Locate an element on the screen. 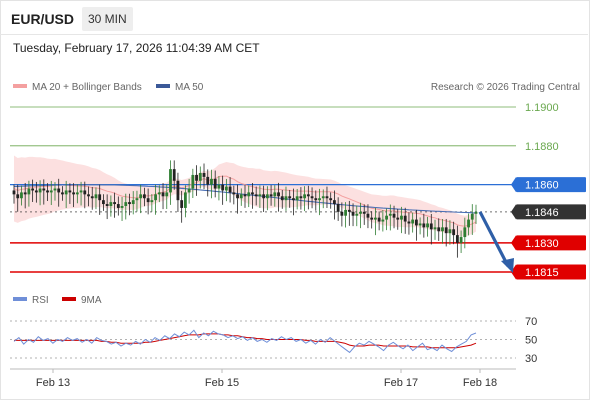  level-pointer-1.1830 is located at coordinates (513, 243).